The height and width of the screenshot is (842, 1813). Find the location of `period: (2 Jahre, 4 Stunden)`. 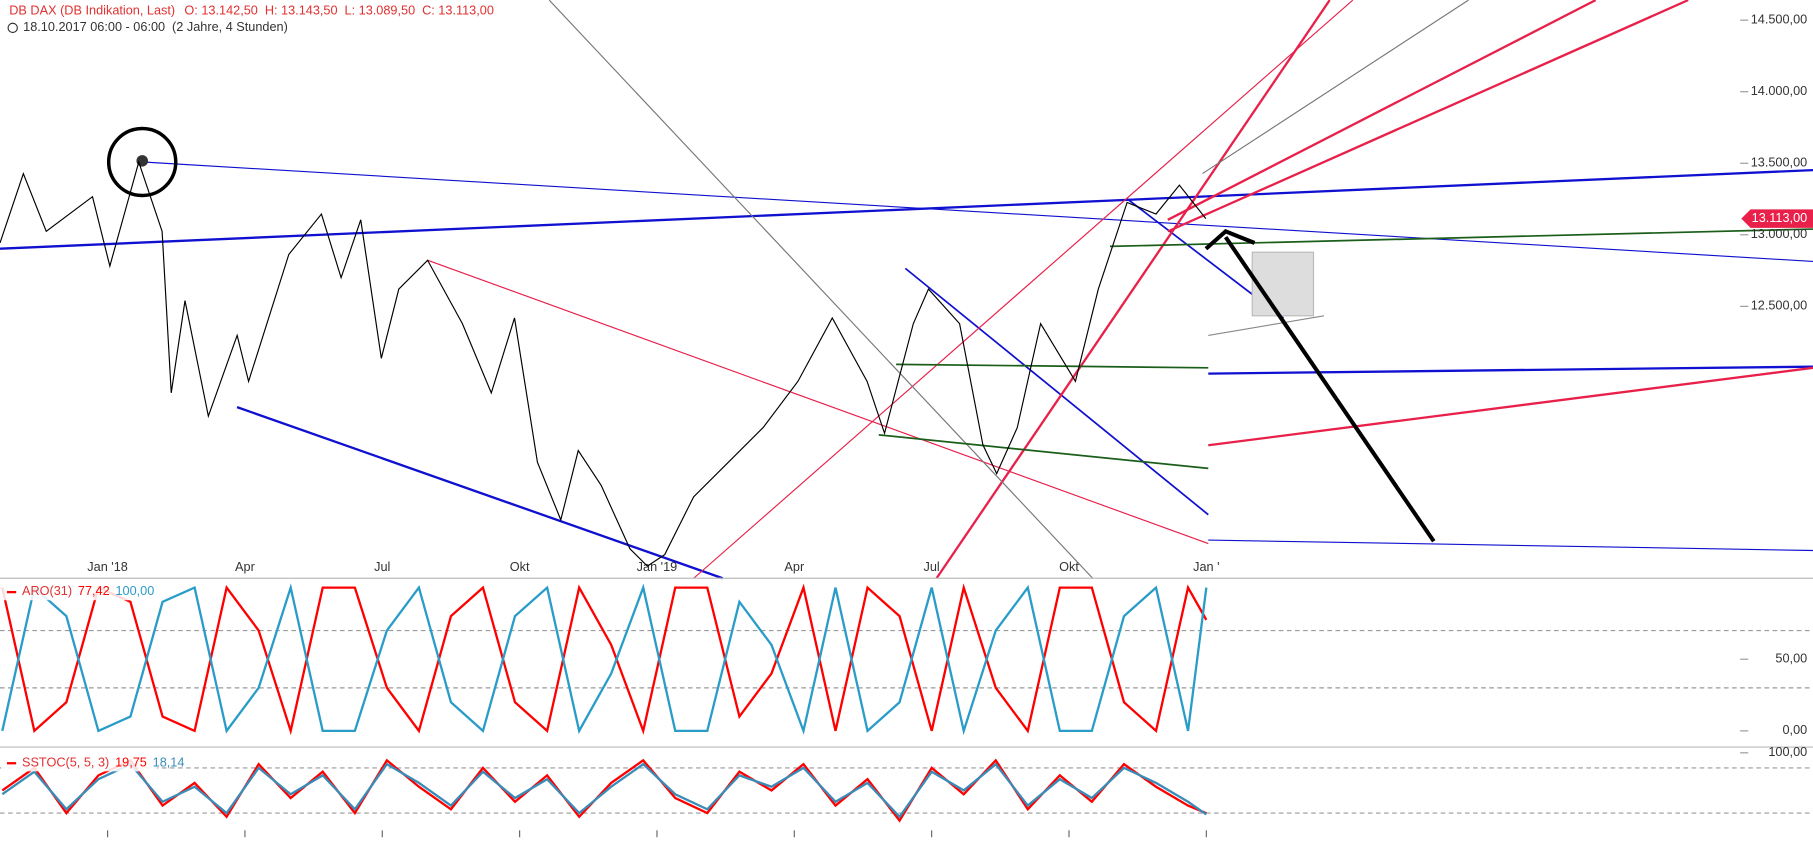

period: (2 Jahre, 4 Stunden) is located at coordinates (230, 26).